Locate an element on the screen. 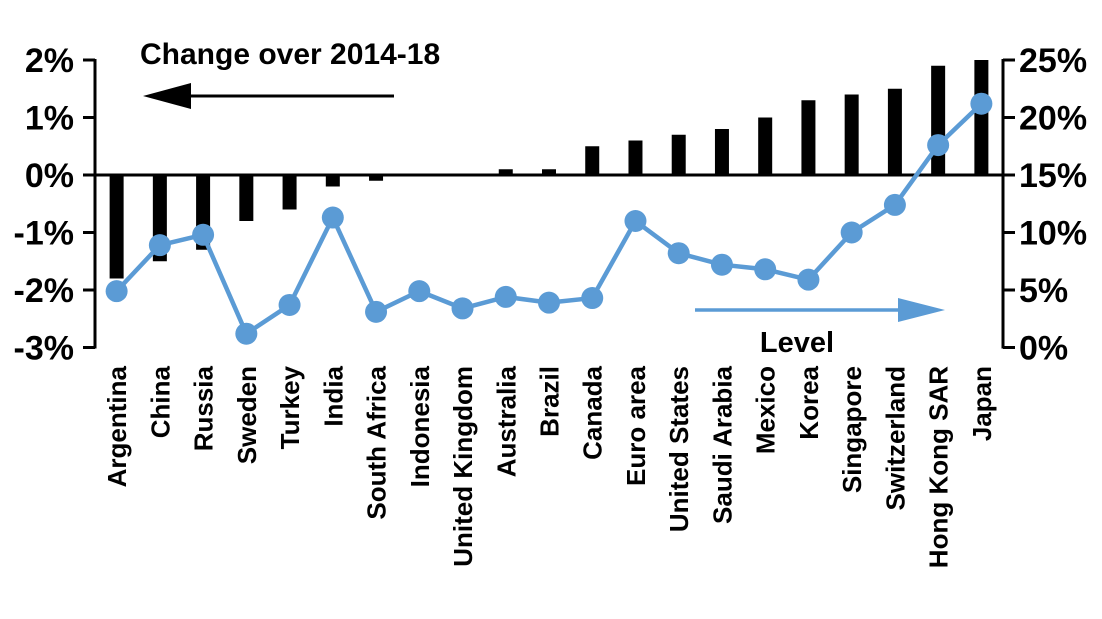 The image size is (1102, 619). category-label-russia: Russia is located at coordinates (204, 408).